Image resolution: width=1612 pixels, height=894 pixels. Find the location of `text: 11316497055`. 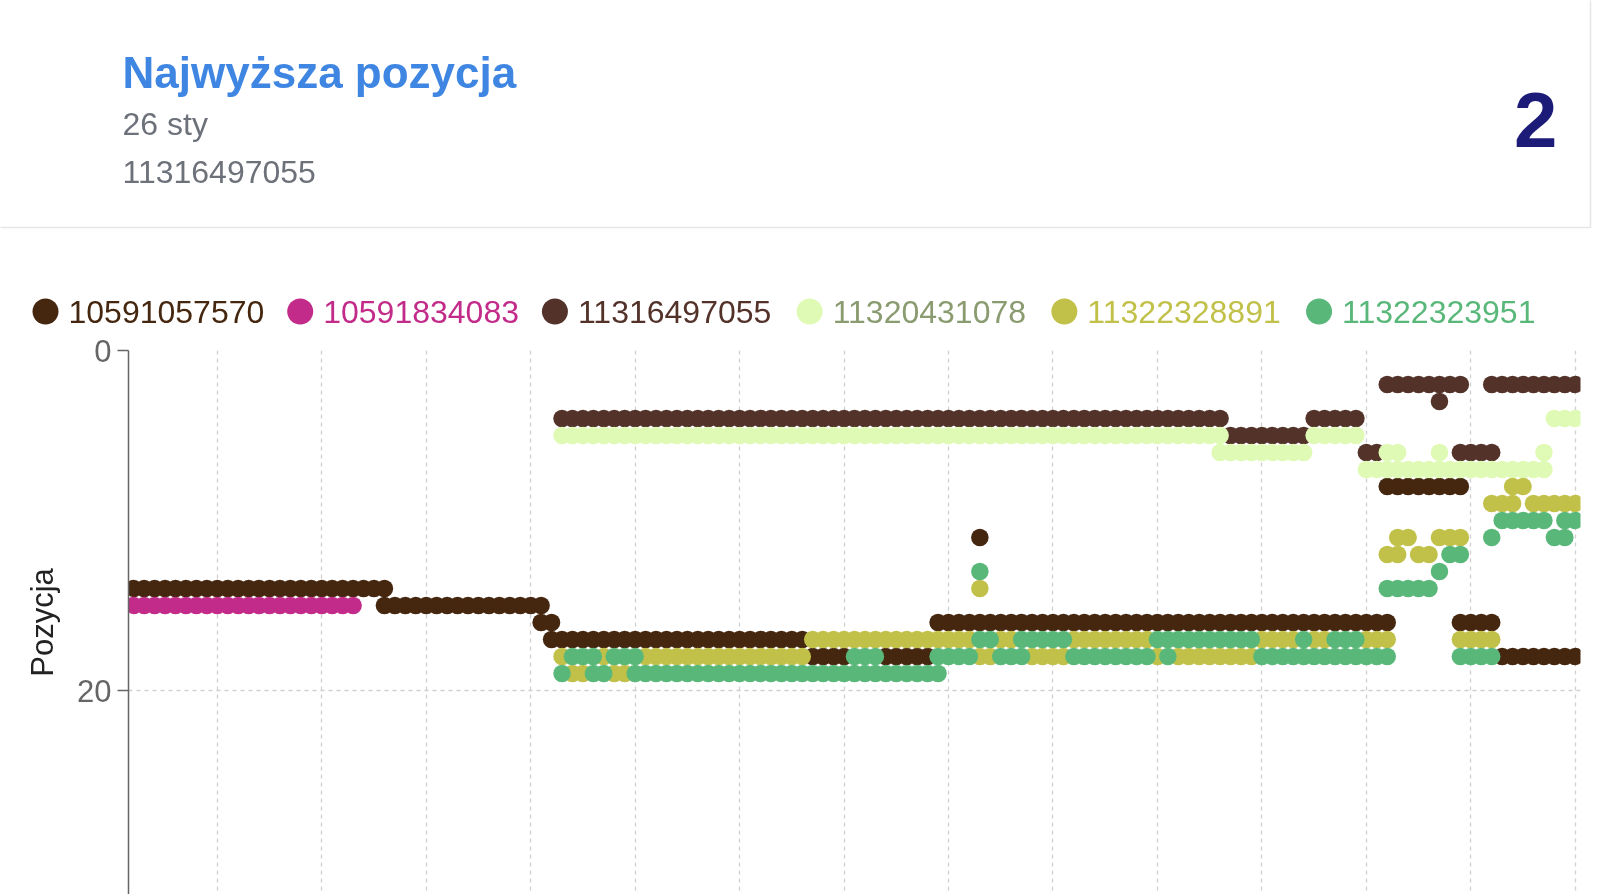

text: 11316497055 is located at coordinates (219, 171).